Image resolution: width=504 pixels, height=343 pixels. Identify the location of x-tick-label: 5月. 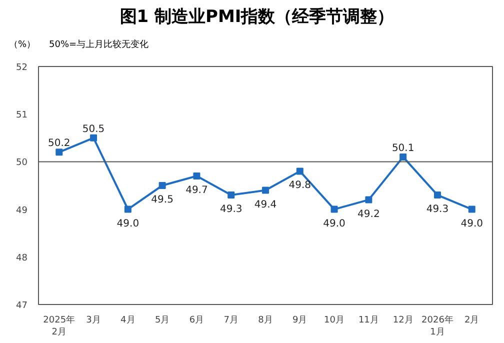
(162, 321).